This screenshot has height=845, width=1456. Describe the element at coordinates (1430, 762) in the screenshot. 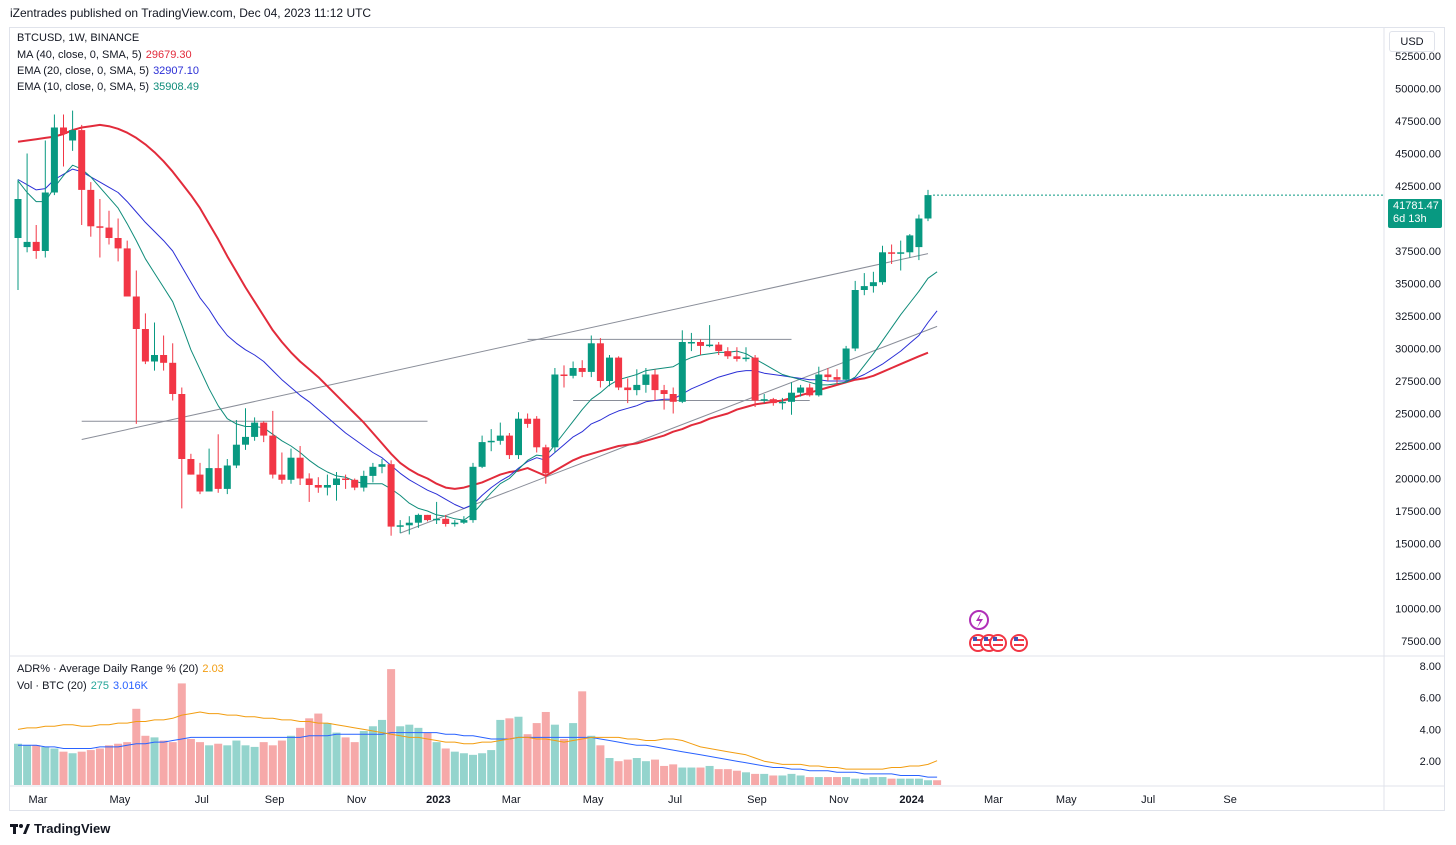

I see `sub-tick-label: 2.00` at that location.